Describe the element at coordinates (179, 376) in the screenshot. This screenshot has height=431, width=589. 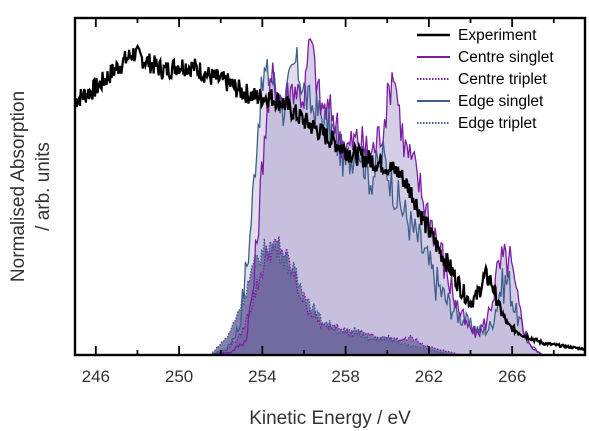
I see `x-tick-label: 250` at that location.